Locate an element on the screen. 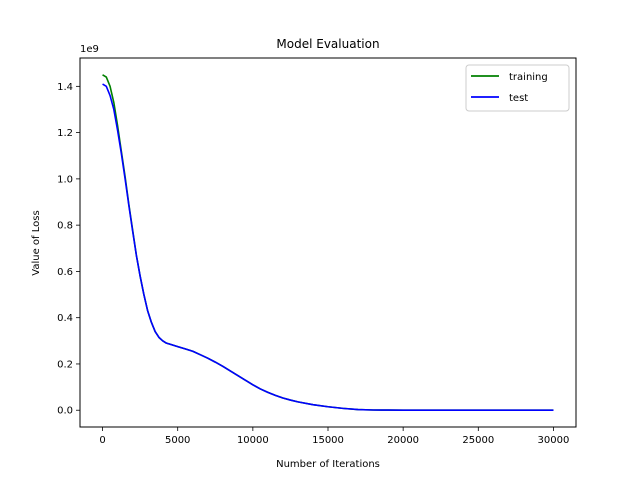 The image size is (640, 480). y-tick-label: 1.0 is located at coordinates (65, 179).